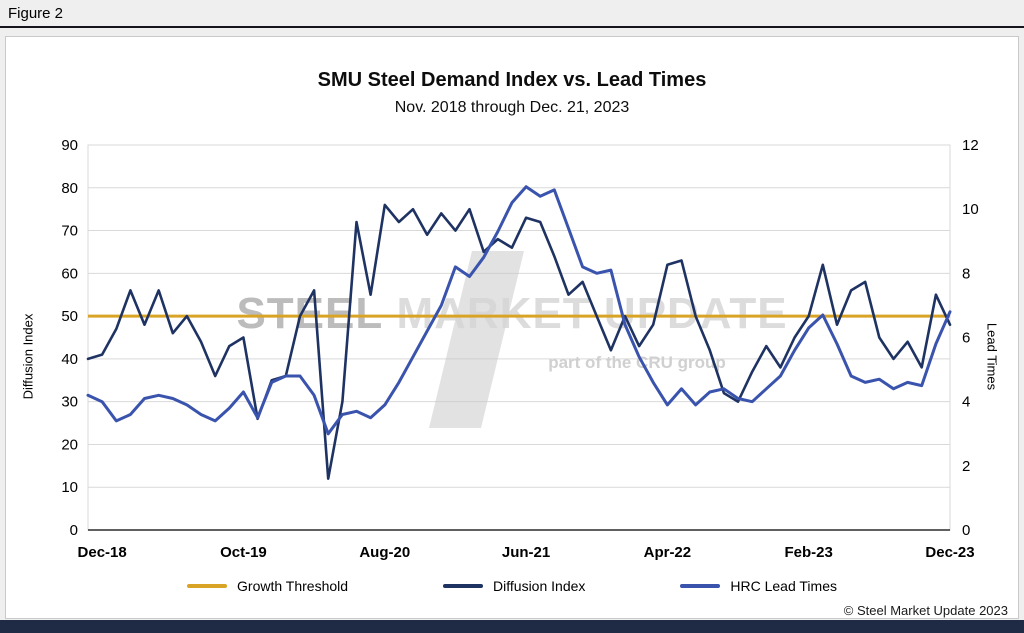  Describe the element at coordinates (809, 552) in the screenshot. I see `svg-text: Feb-23` at that location.